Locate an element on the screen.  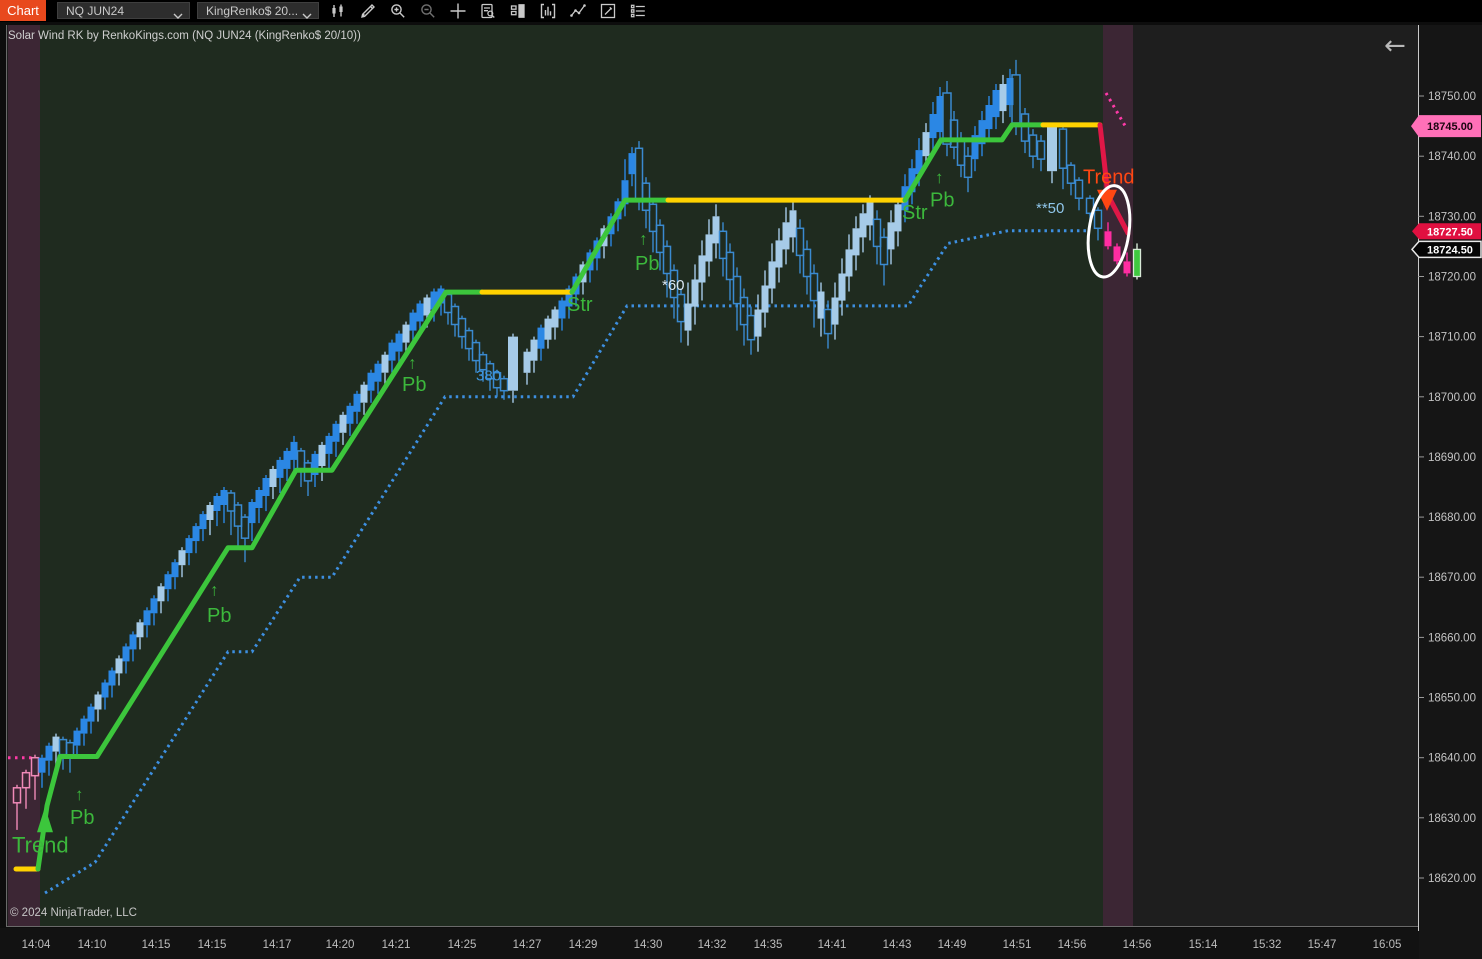
time-label: 14:56 is located at coordinates (1137, 945).